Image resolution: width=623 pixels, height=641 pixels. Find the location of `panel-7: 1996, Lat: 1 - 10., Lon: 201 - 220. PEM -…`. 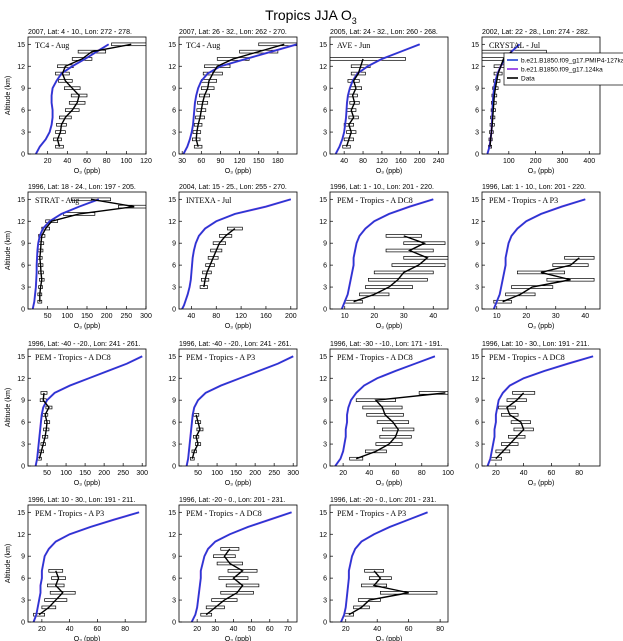

panel-7: 1996, Lat: 1 - 10., Lon: 201 - 220. PEM -… is located at coordinates (384, 257).